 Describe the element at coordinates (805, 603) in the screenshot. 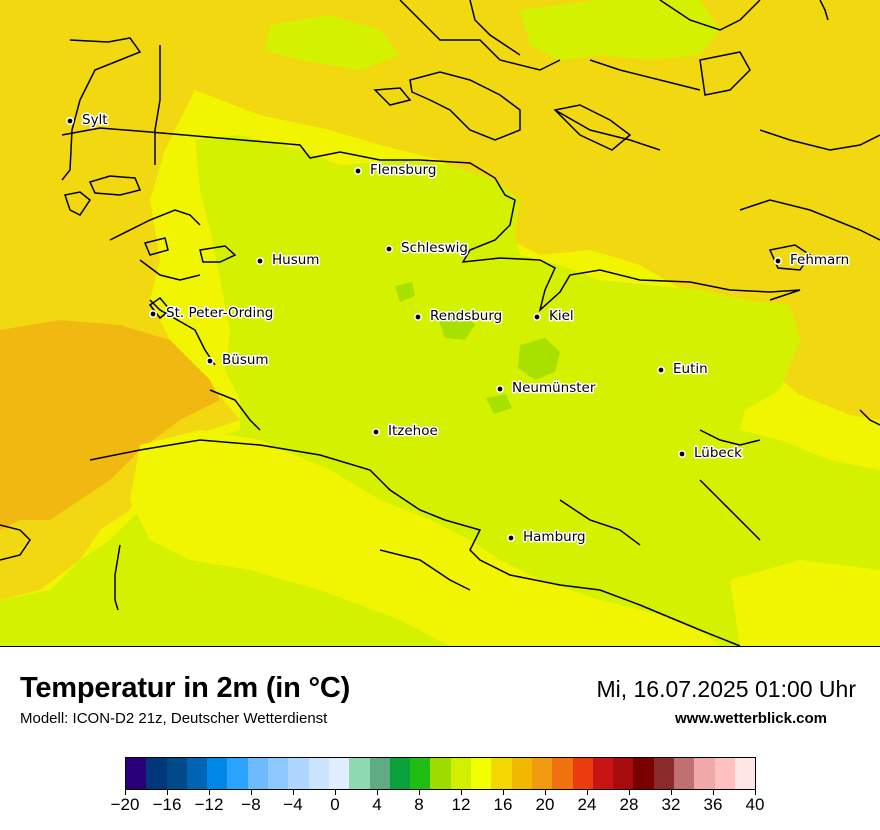

I see `field-16-18-south-east` at that location.